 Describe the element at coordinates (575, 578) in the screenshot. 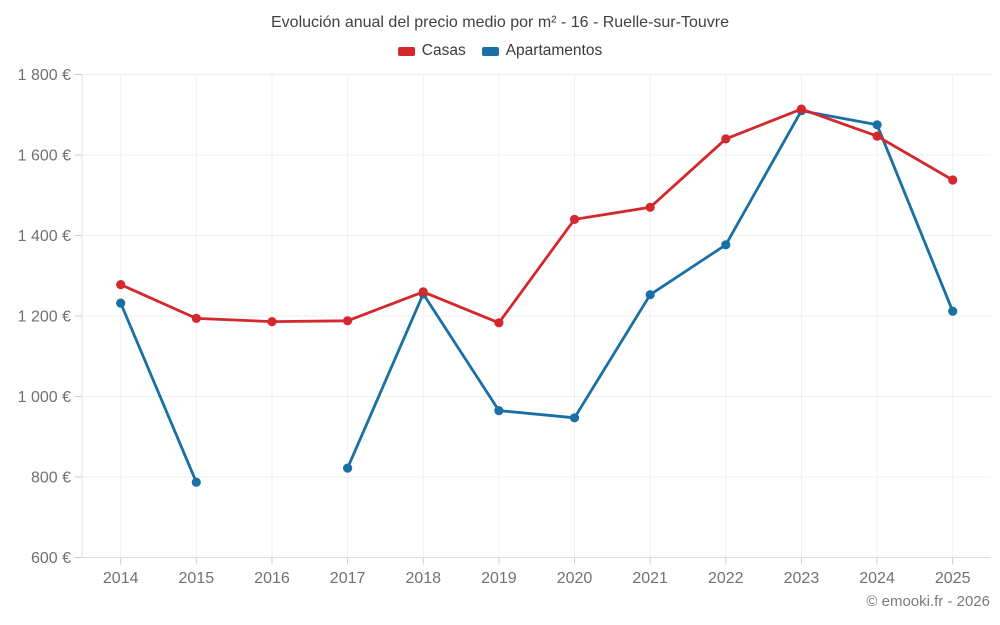

I see `x-tick-label: 2020` at that location.